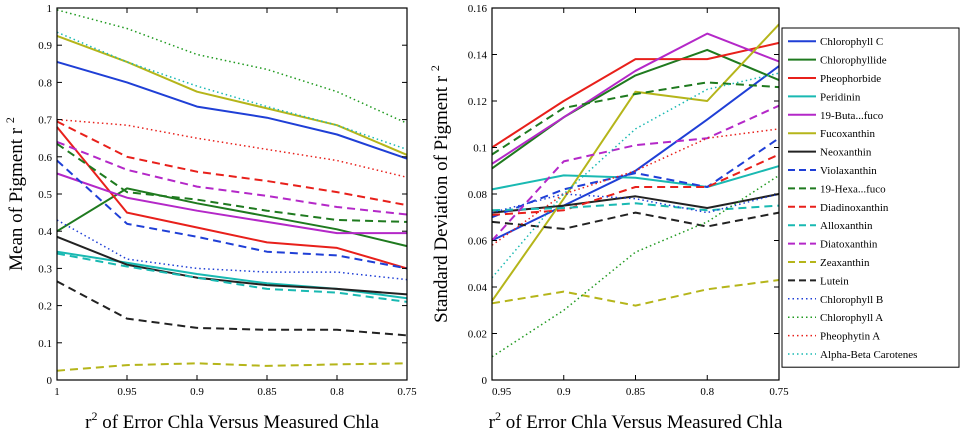 The width and height of the screenshot is (964, 434). I want to click on y-axis-label: Standard Deviation of Pigment r 2, so click(440, 194).